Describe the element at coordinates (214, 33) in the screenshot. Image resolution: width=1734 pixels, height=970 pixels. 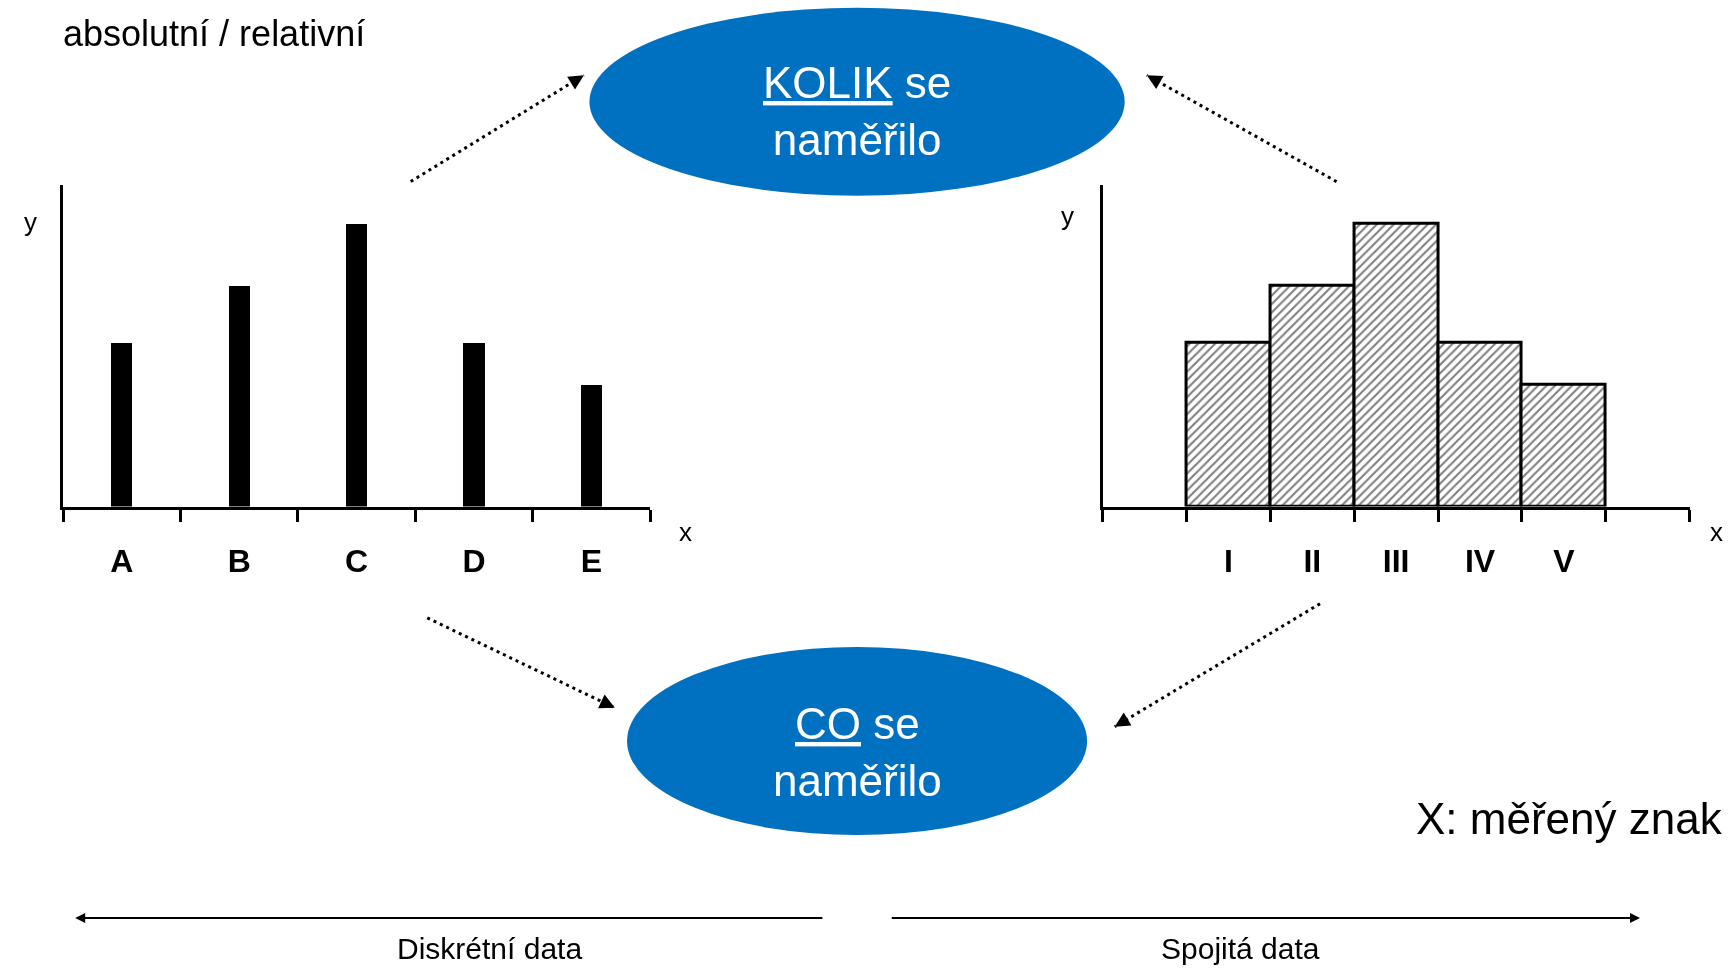
I see `text: absolutní / relativní` at that location.